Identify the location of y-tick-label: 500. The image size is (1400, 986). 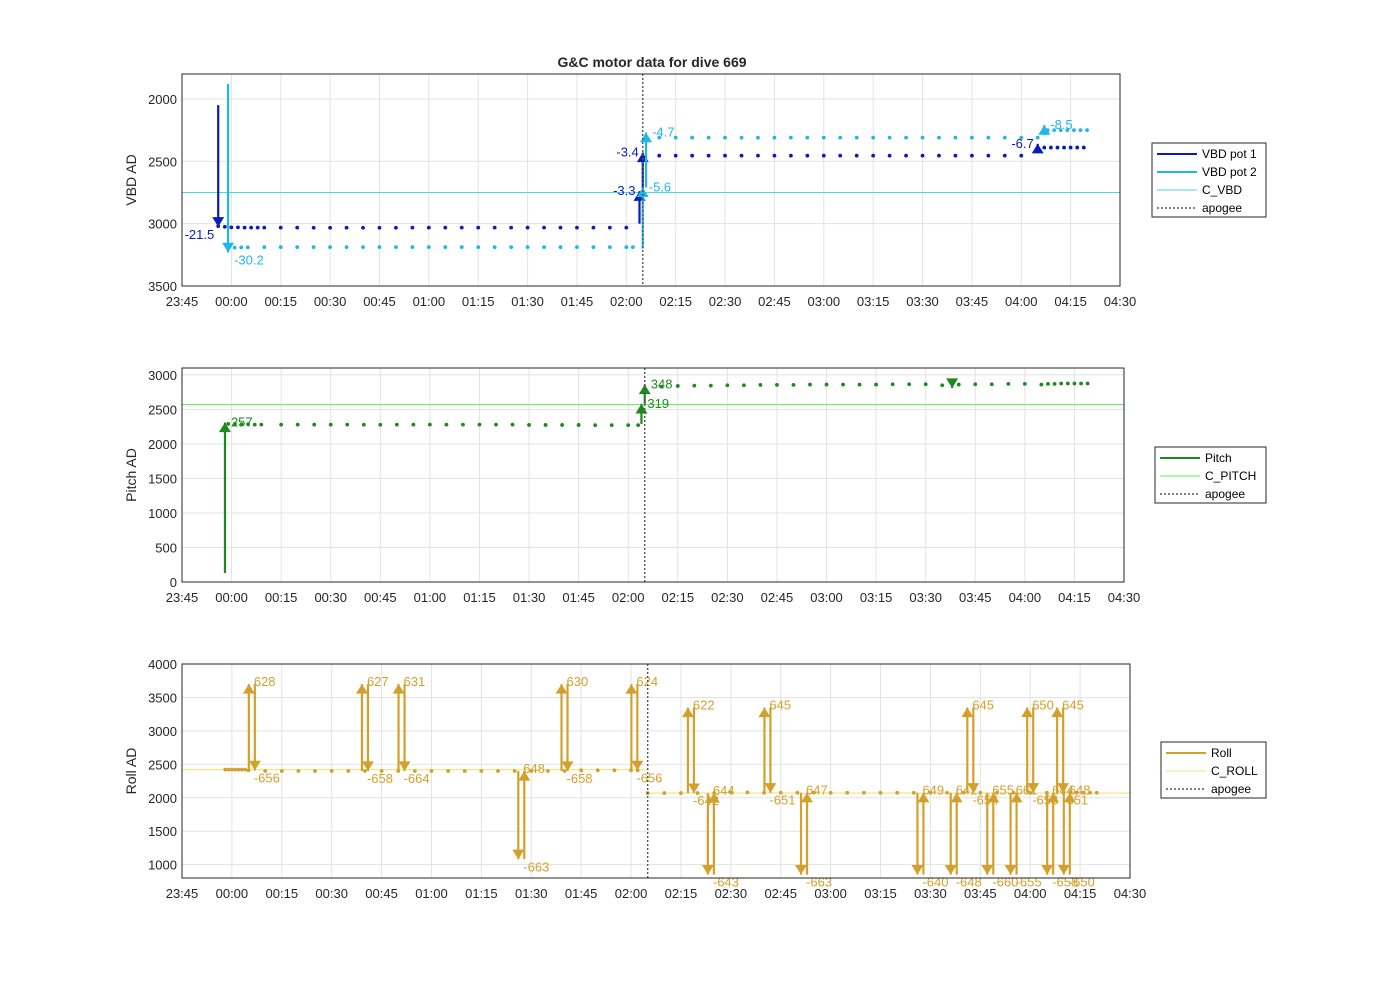
(166, 547).